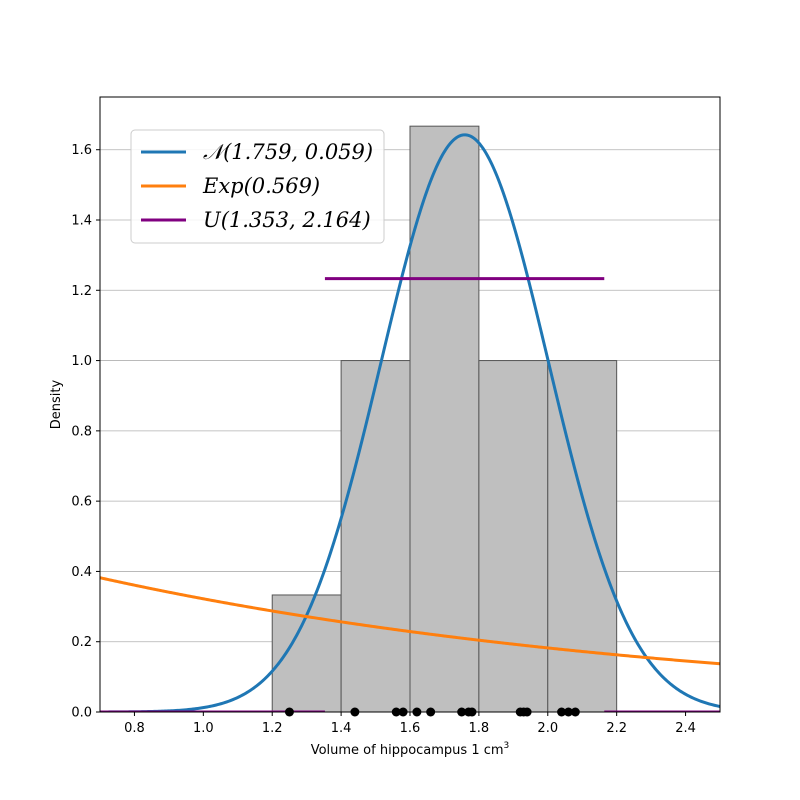 This screenshot has width=800, height=800. I want to click on y-tick-label: 0.0, so click(81, 713).